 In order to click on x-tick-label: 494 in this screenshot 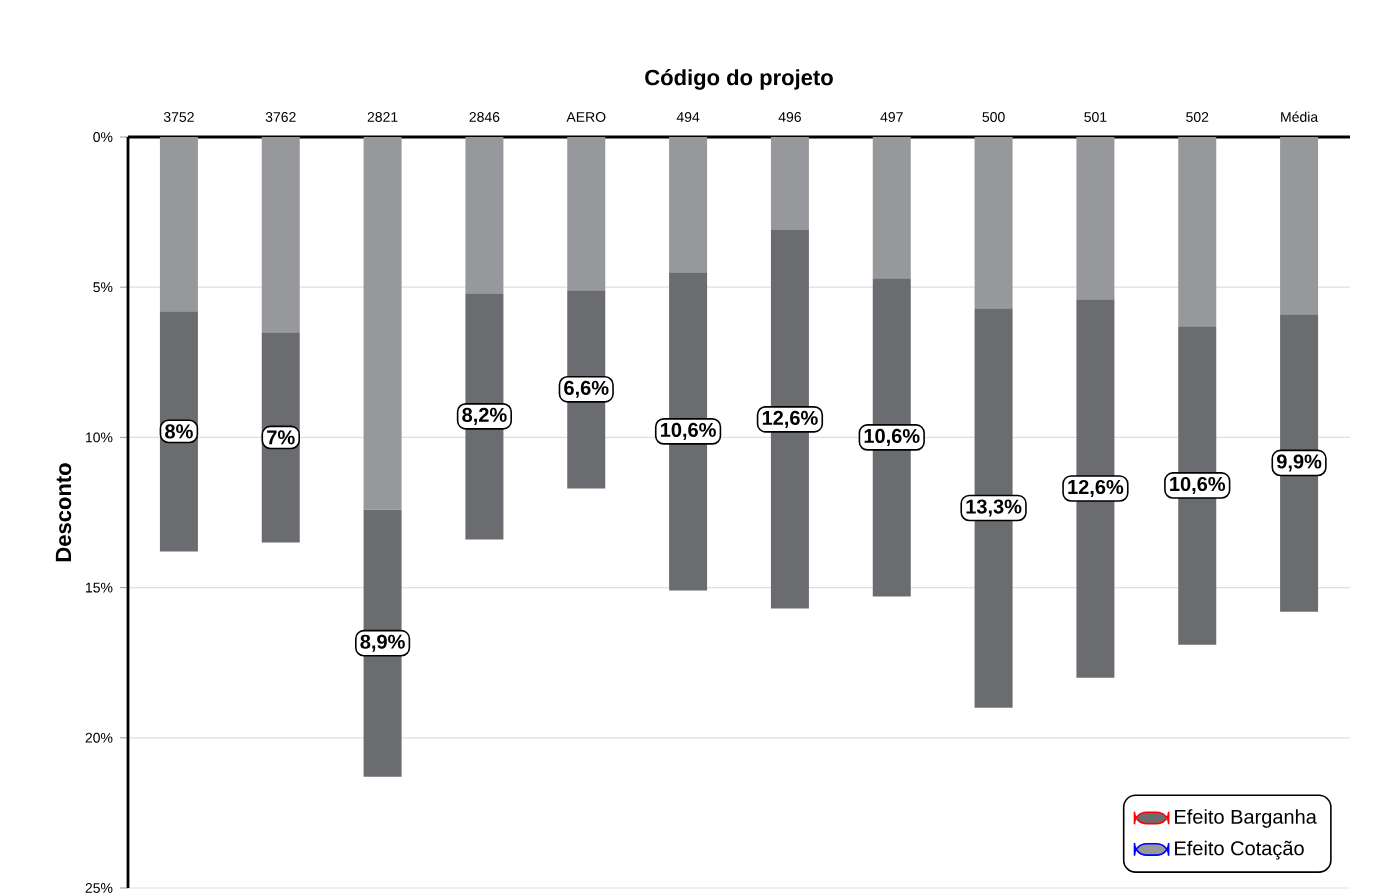, I will do `click(688, 117)`.